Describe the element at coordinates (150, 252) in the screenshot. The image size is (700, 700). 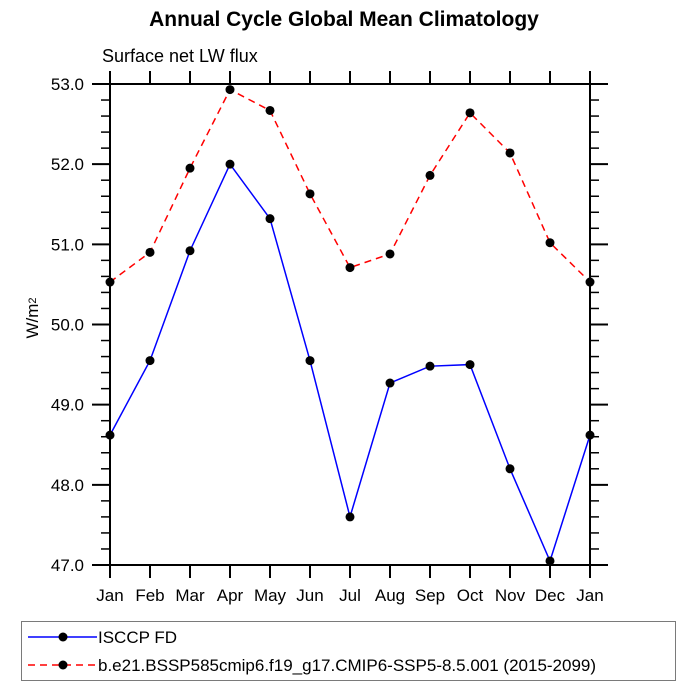
I see `data-point-1-Feb` at that location.